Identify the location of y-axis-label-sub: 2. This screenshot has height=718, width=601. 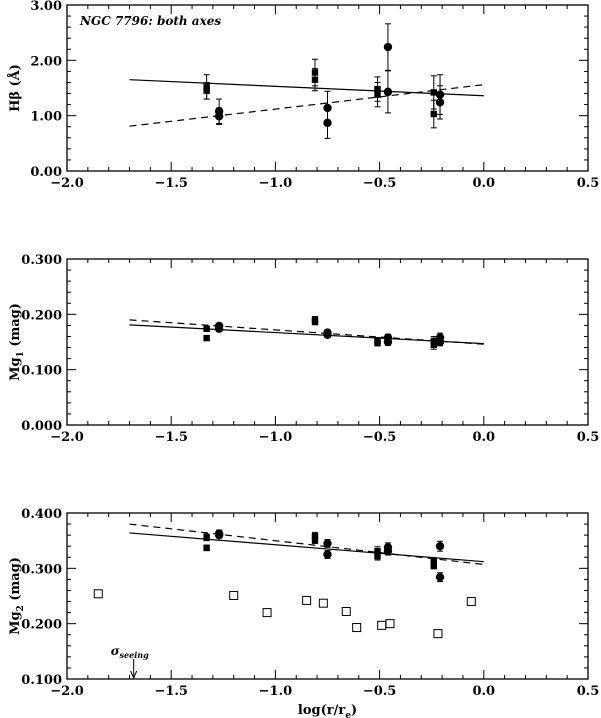
(21, 608).